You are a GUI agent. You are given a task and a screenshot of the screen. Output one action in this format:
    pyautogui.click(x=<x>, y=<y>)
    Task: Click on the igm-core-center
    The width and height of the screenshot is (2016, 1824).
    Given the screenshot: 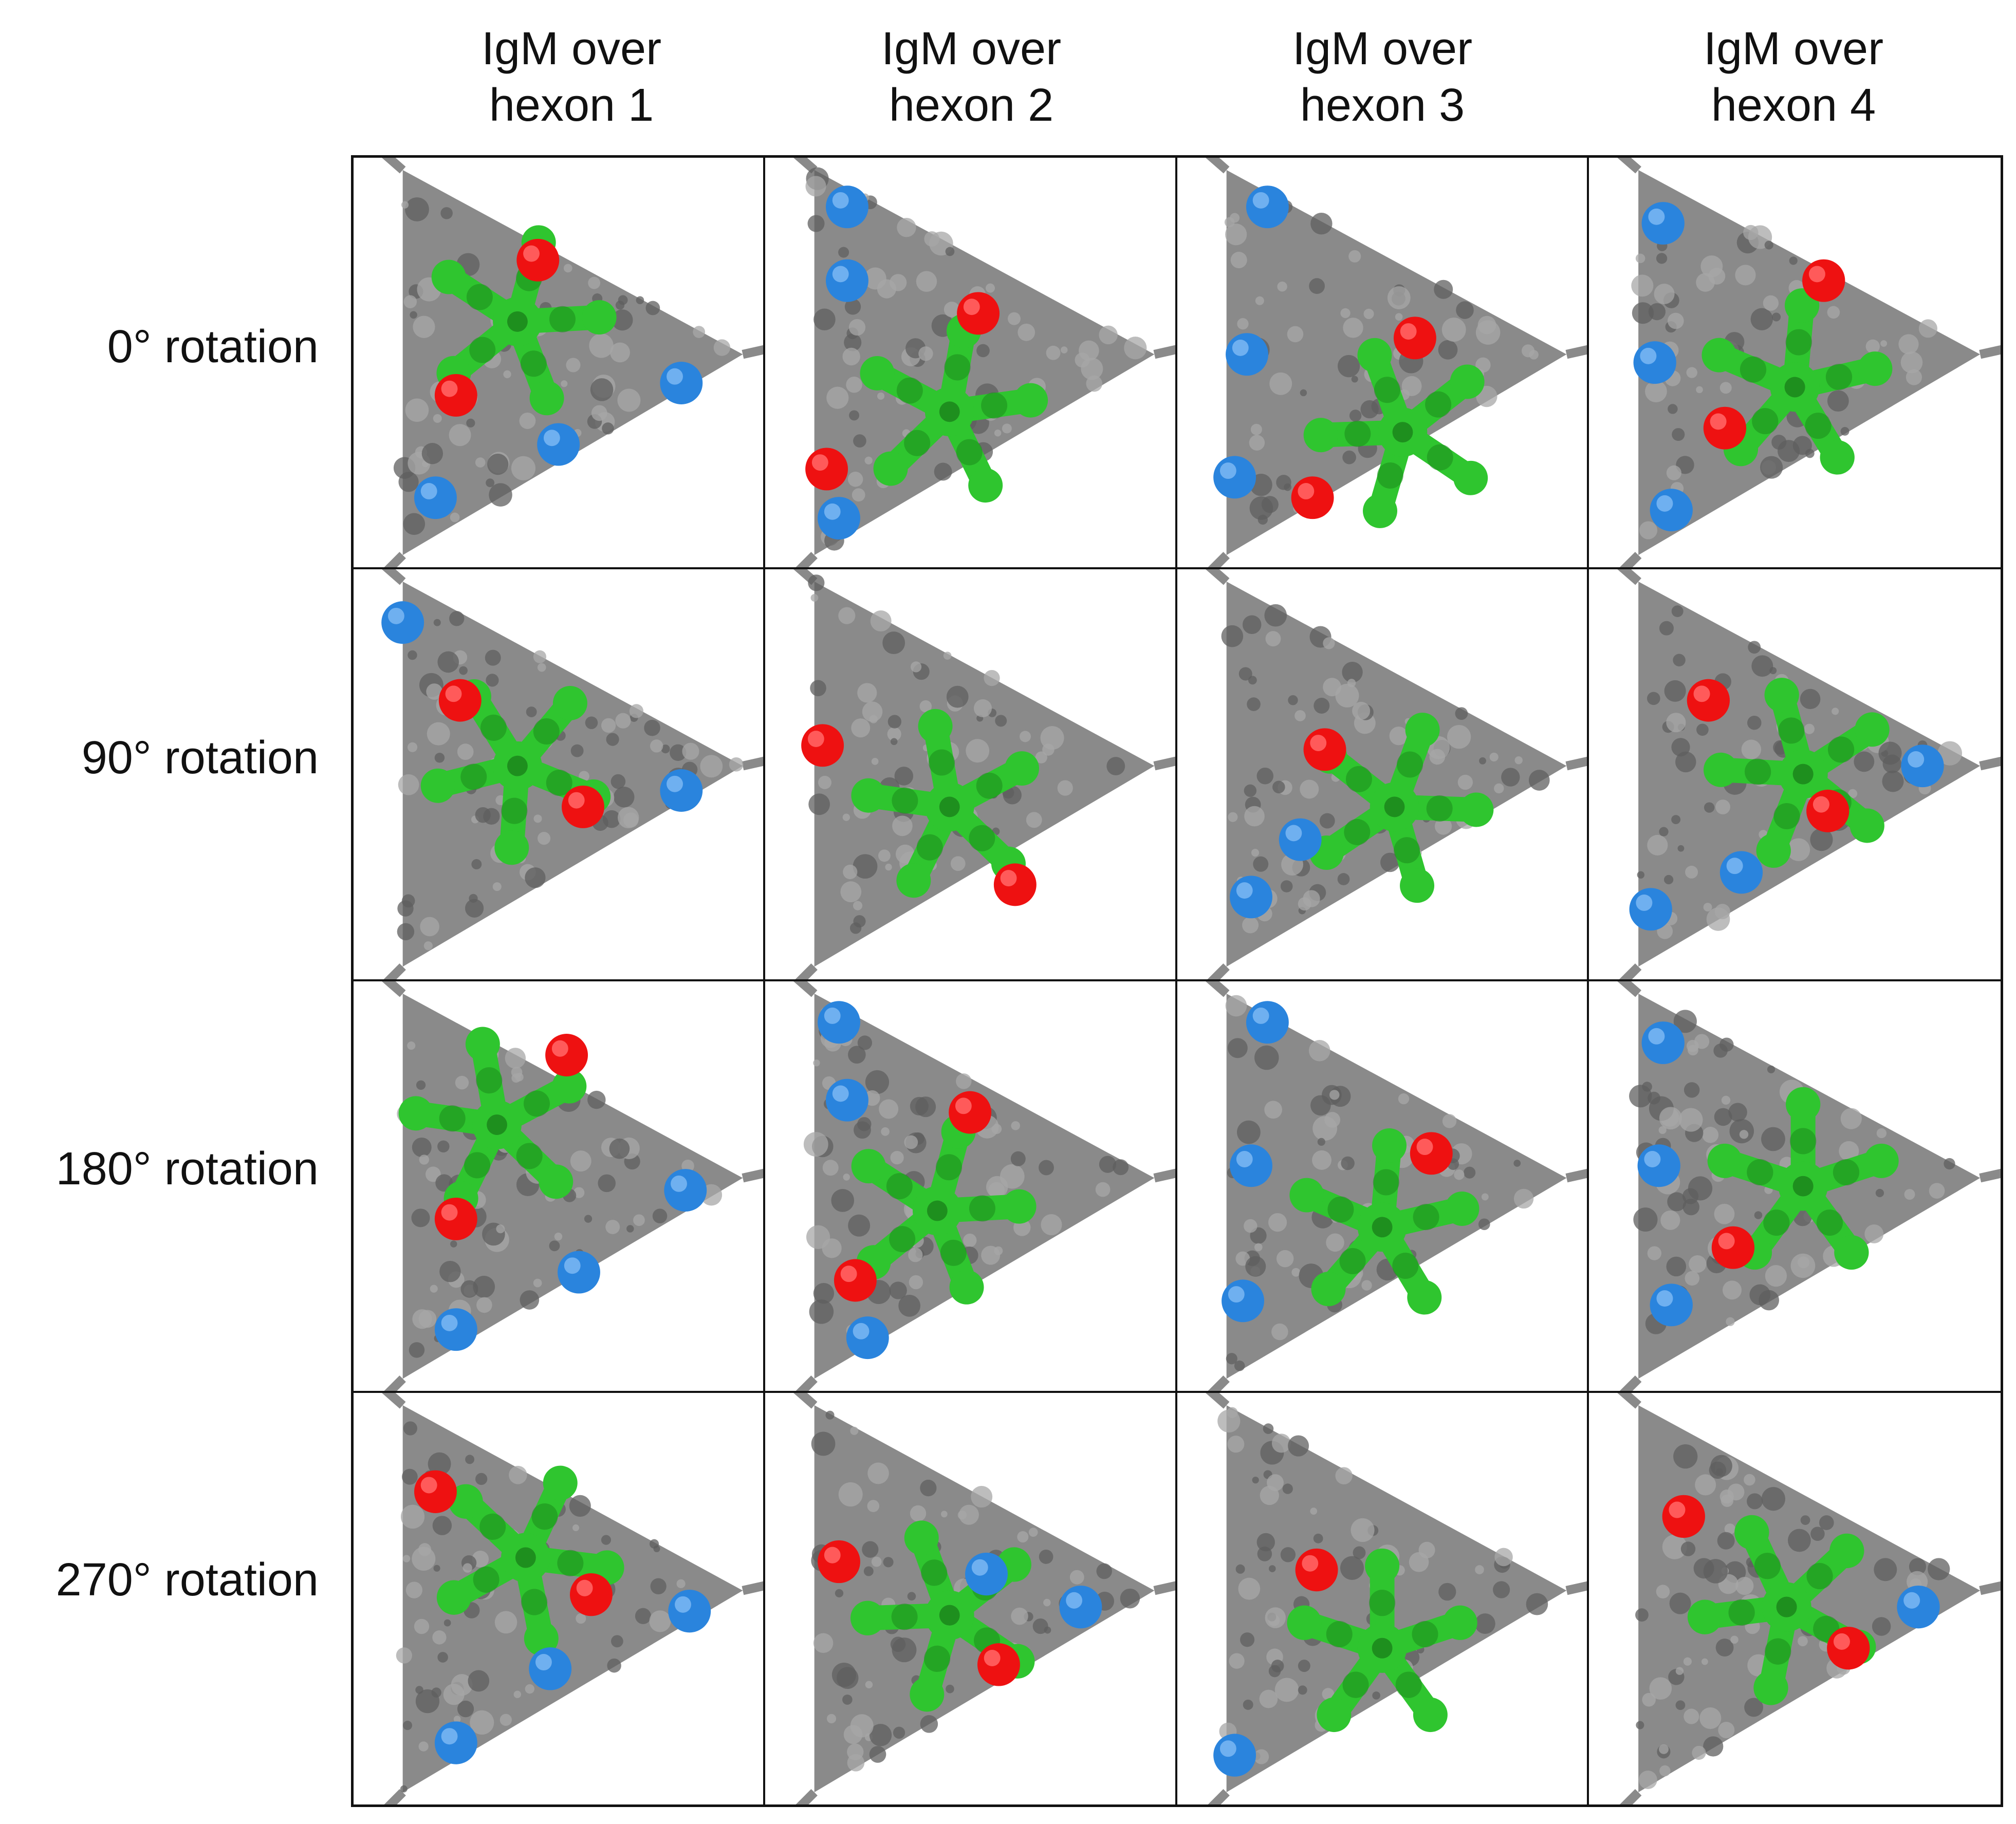 What is the action you would take?
    pyautogui.click(x=497, y=1125)
    